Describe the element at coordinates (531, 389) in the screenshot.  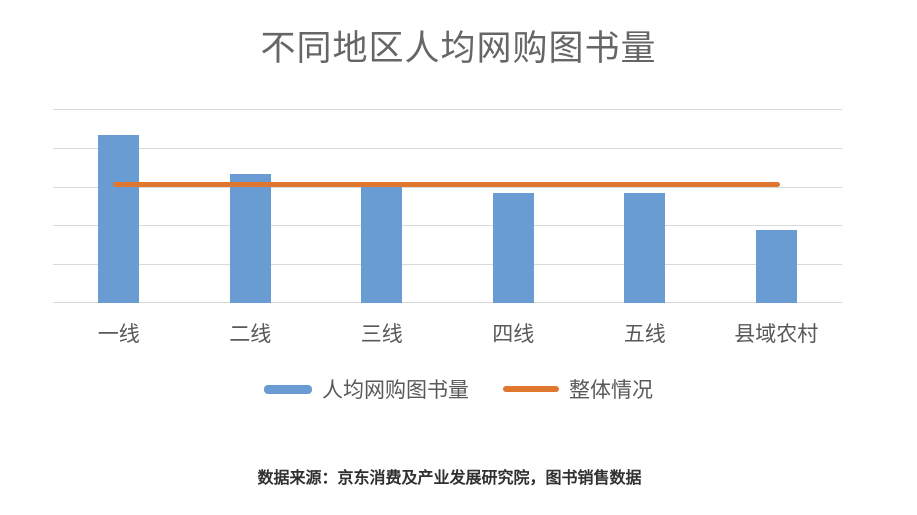
I see `line-series-swatch-icon` at that location.